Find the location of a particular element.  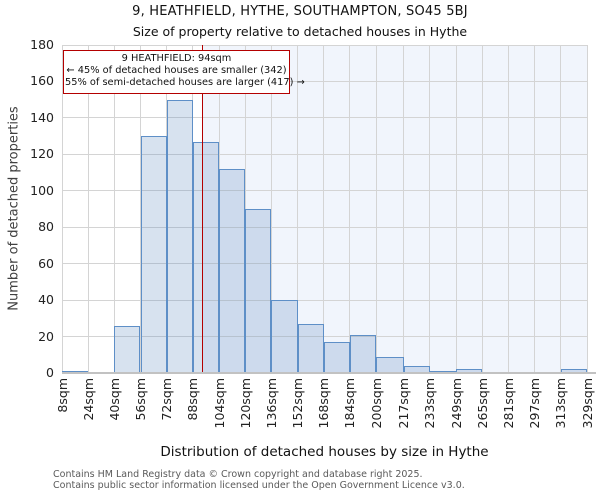

x-tick-label: 184sqm is located at coordinates (350, 403).